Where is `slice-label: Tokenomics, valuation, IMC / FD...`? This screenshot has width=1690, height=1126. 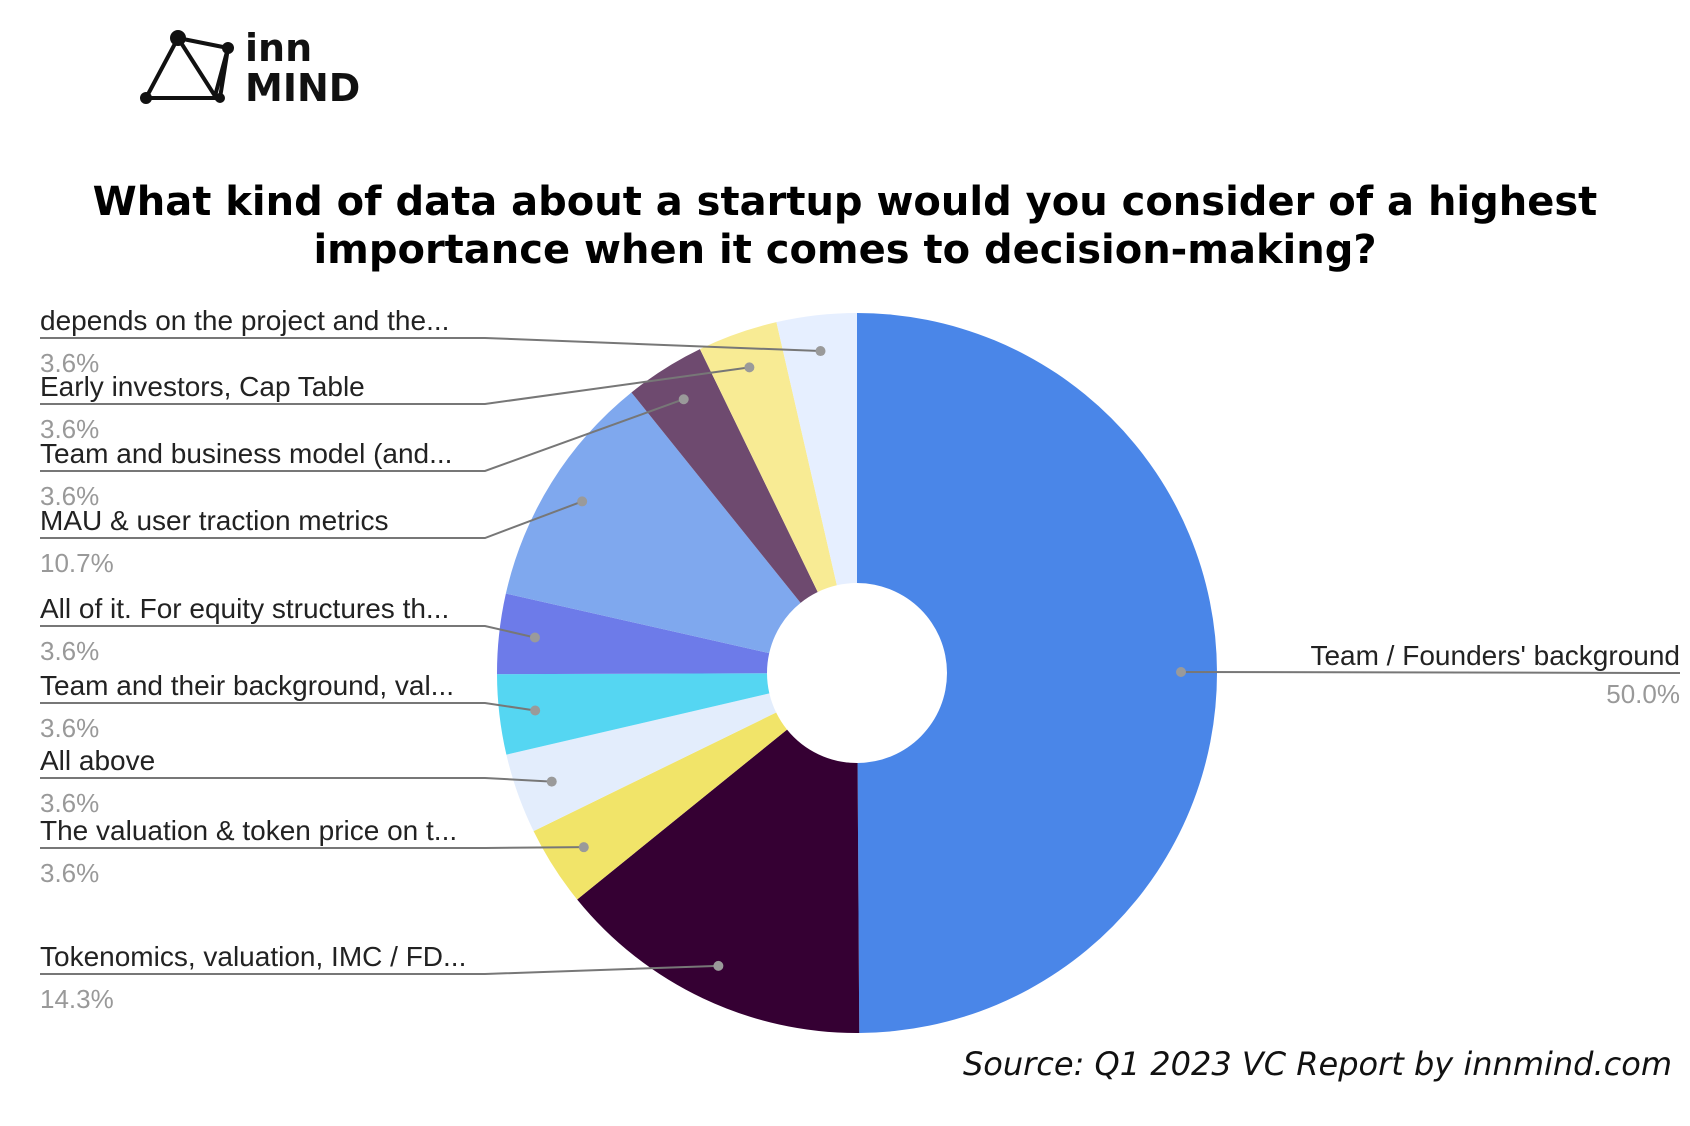
slice-label: Tokenomics, valuation, IMC / FD... is located at coordinates (253, 956).